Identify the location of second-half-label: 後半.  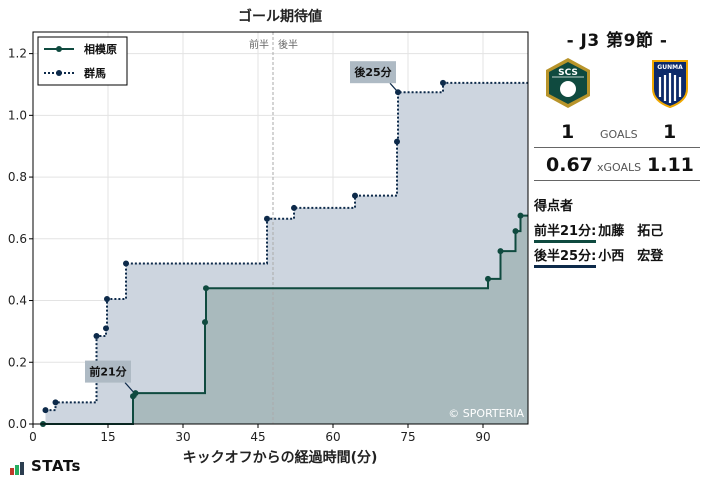
(288, 44).